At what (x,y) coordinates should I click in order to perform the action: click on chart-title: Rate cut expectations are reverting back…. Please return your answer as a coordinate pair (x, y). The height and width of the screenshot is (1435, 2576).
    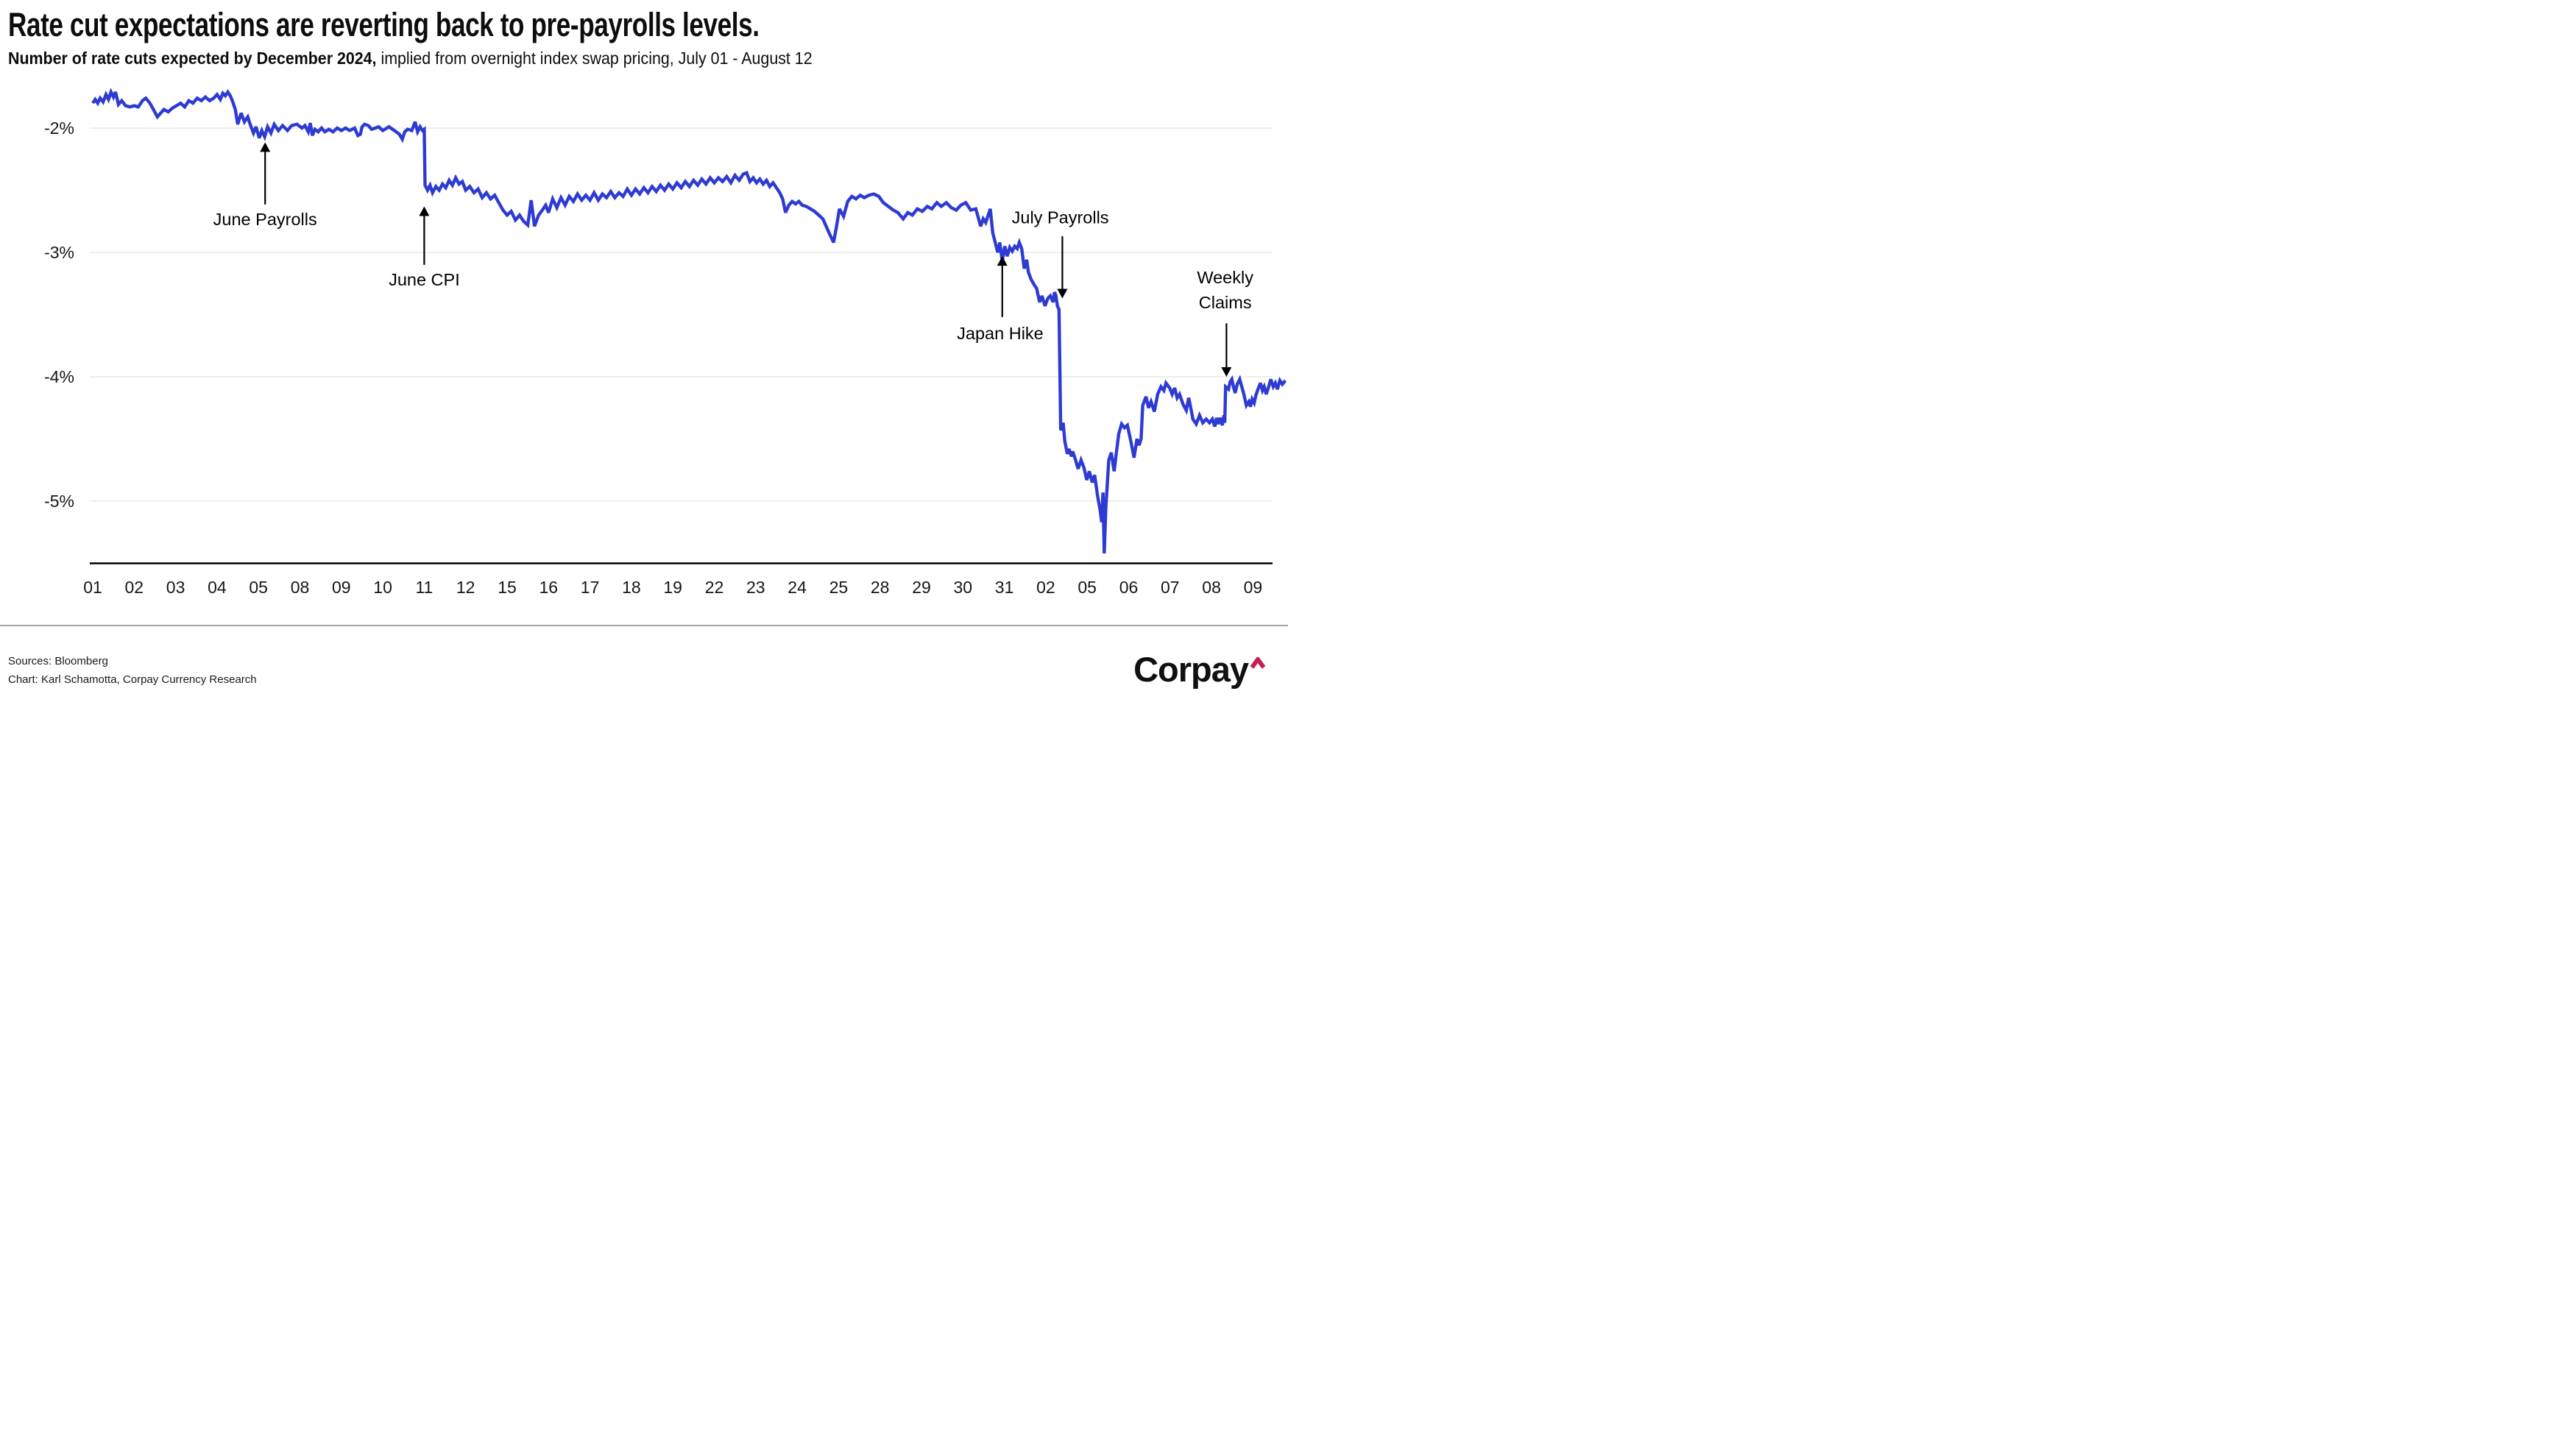
    Looking at the image, I should click on (384, 24).